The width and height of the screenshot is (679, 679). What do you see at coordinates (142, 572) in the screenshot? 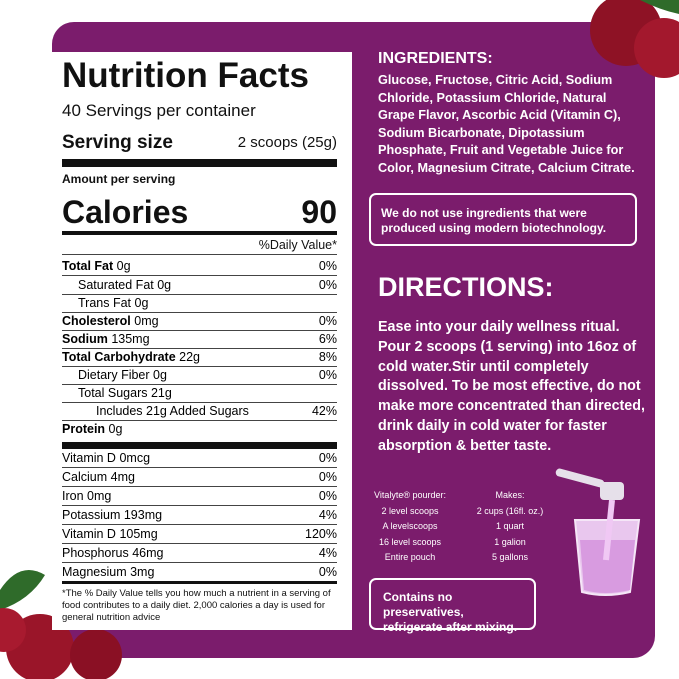
I see `mineral-amount: 3mg` at bounding box center [142, 572].